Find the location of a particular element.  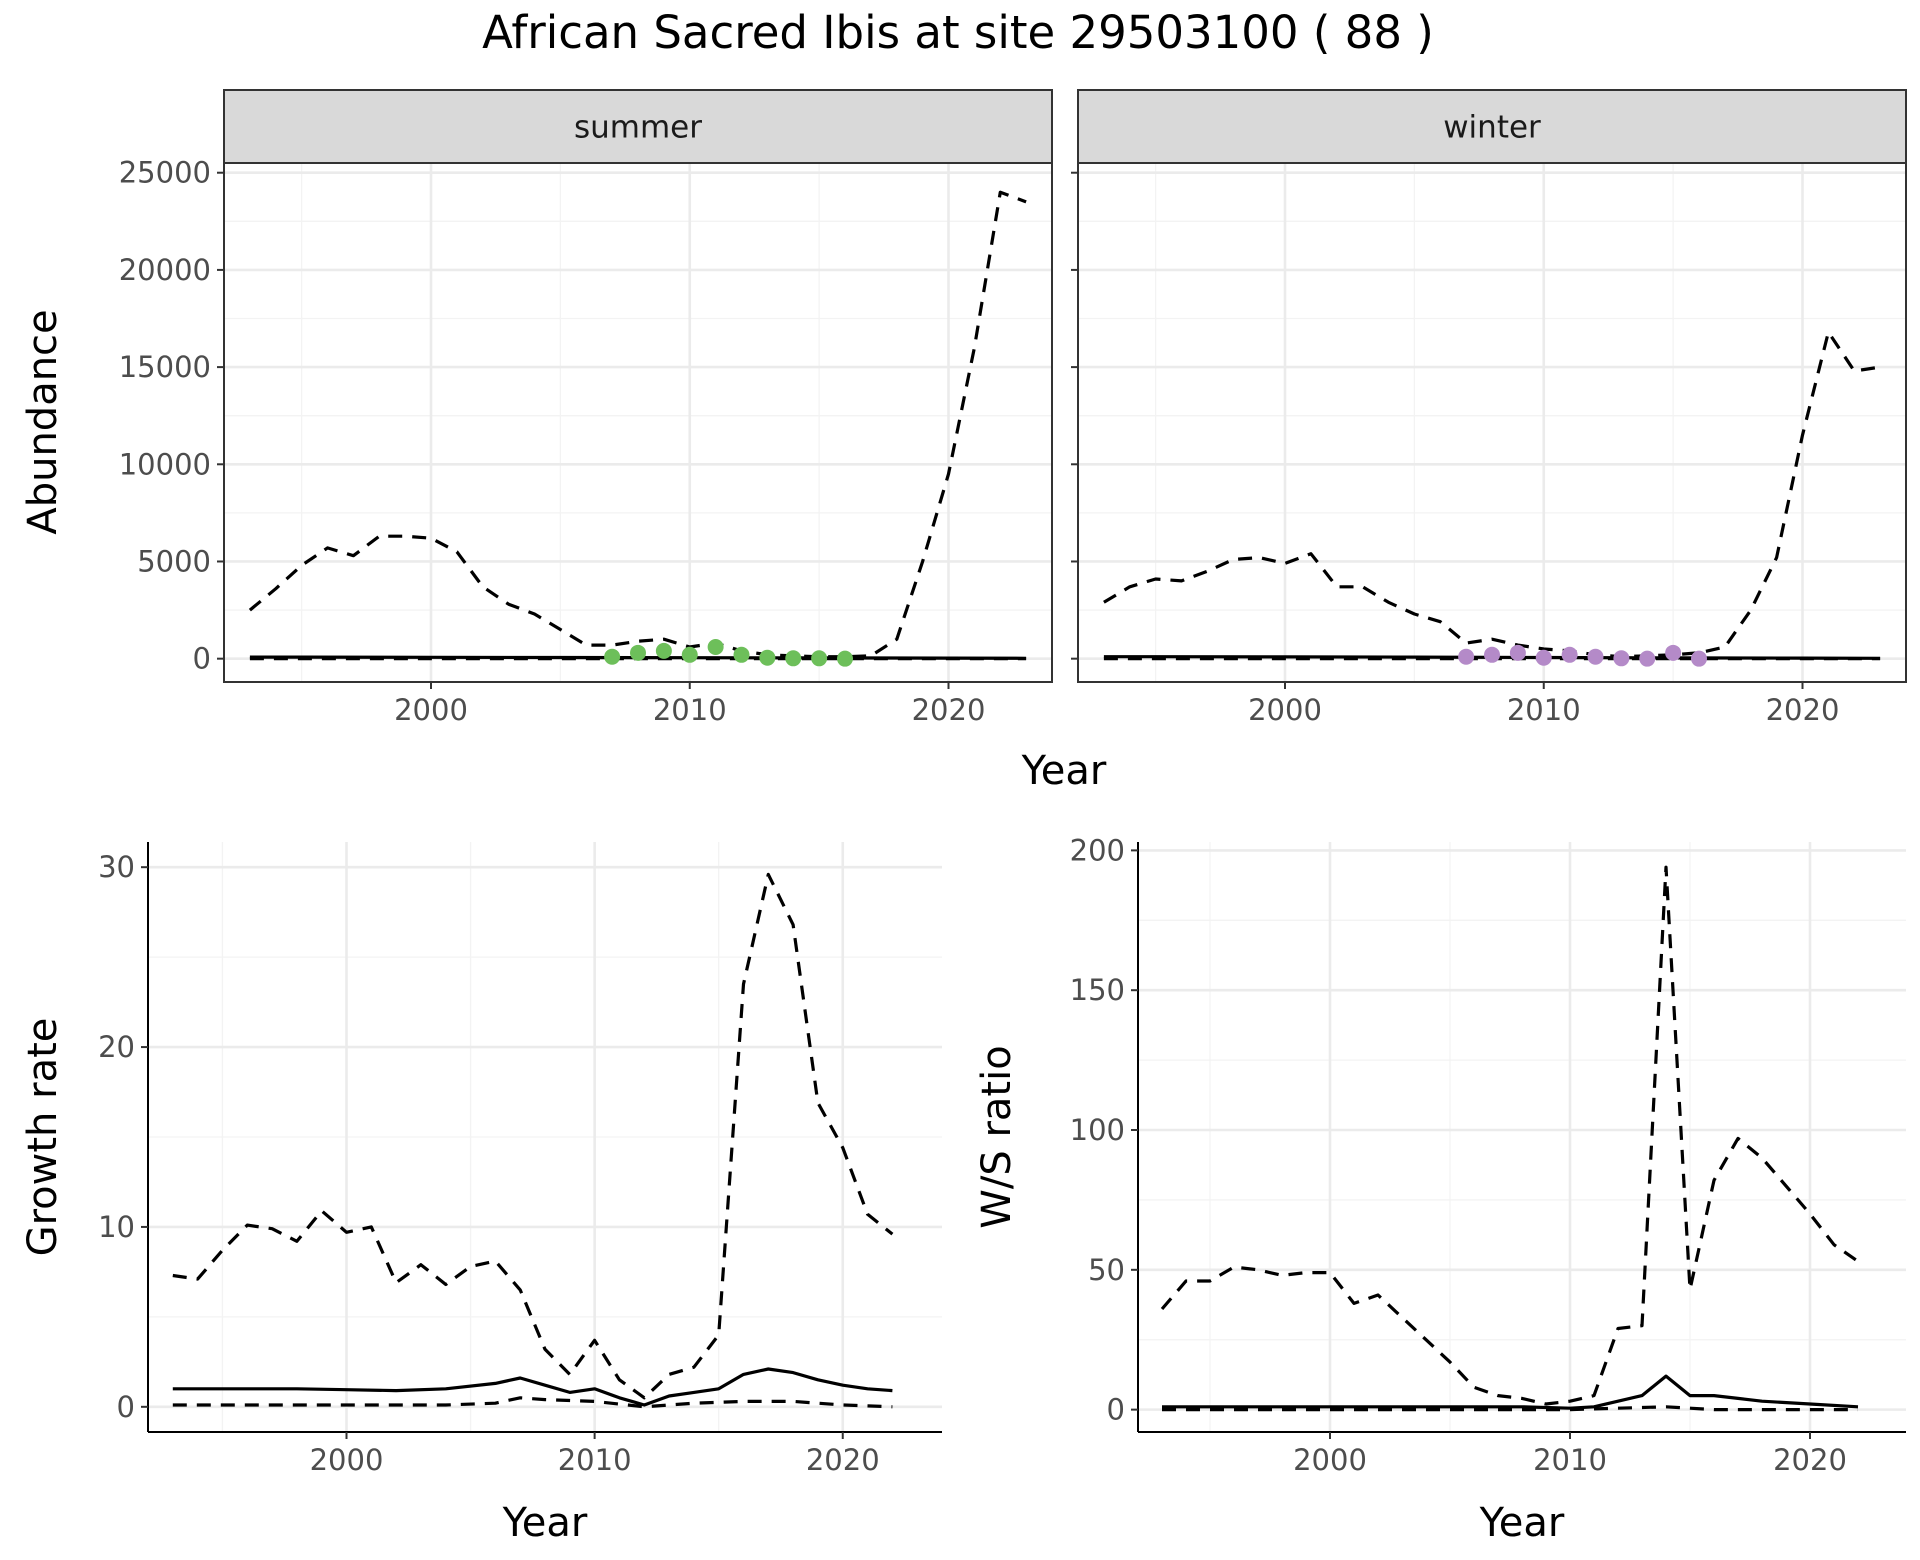

y-tick-label: 50 is located at coordinates (1106, 1270).